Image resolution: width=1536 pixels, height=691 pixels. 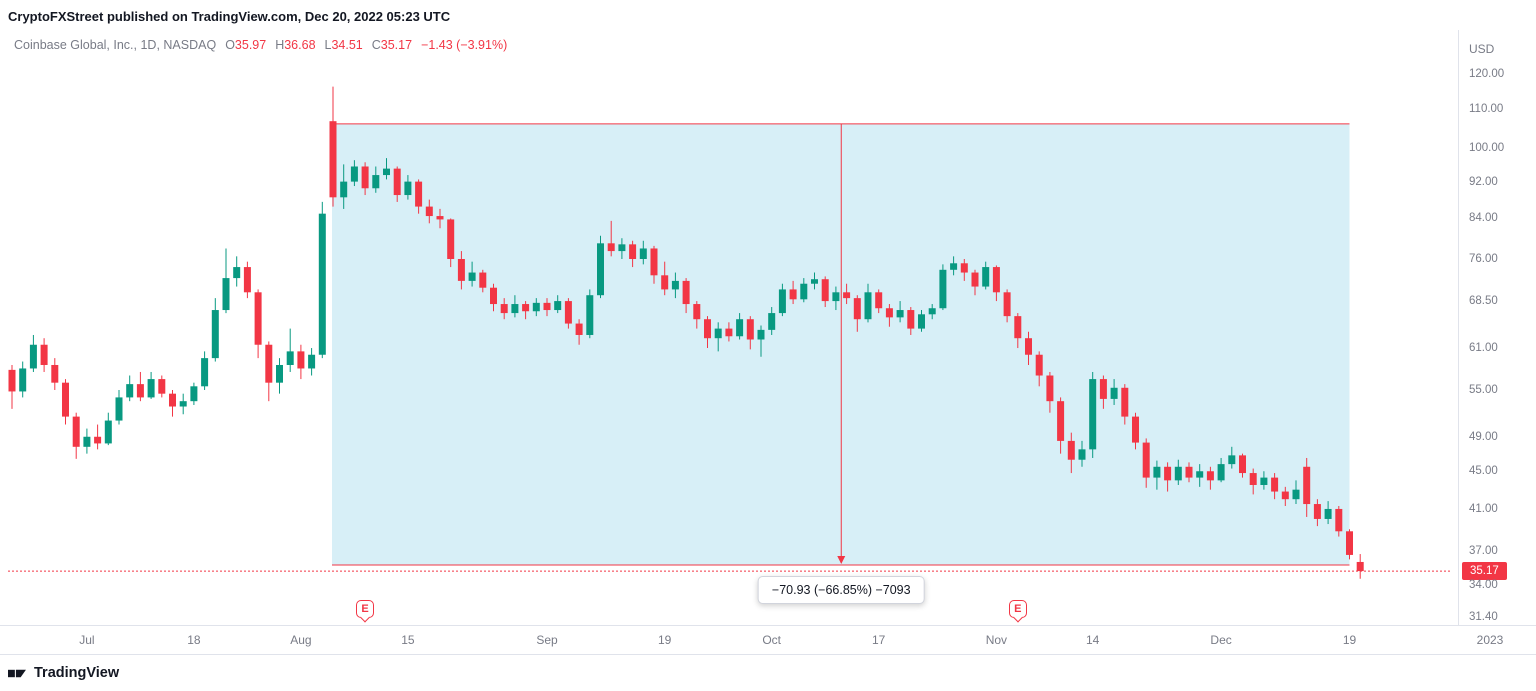 I want to click on currency-label: USD, so click(x=1482, y=49).